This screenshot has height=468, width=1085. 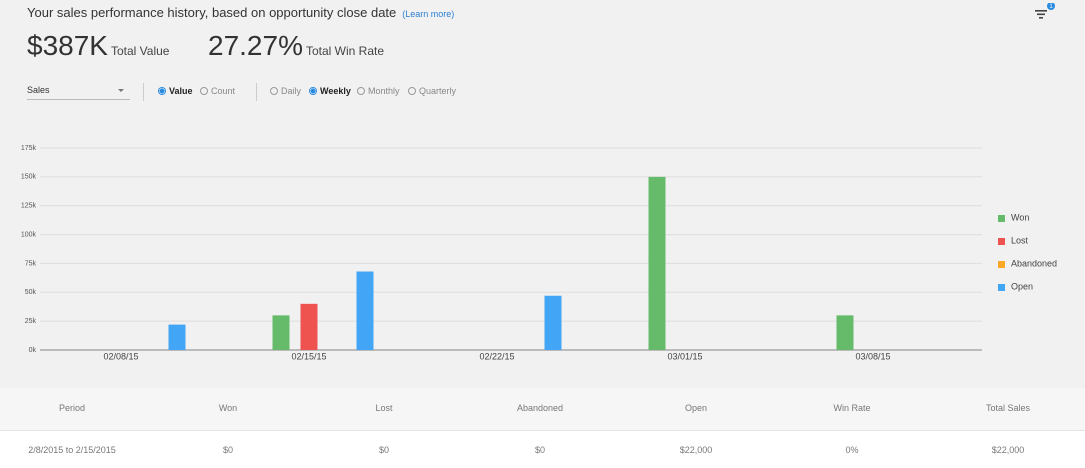 I want to click on column-header: Lost, so click(x=384, y=408).